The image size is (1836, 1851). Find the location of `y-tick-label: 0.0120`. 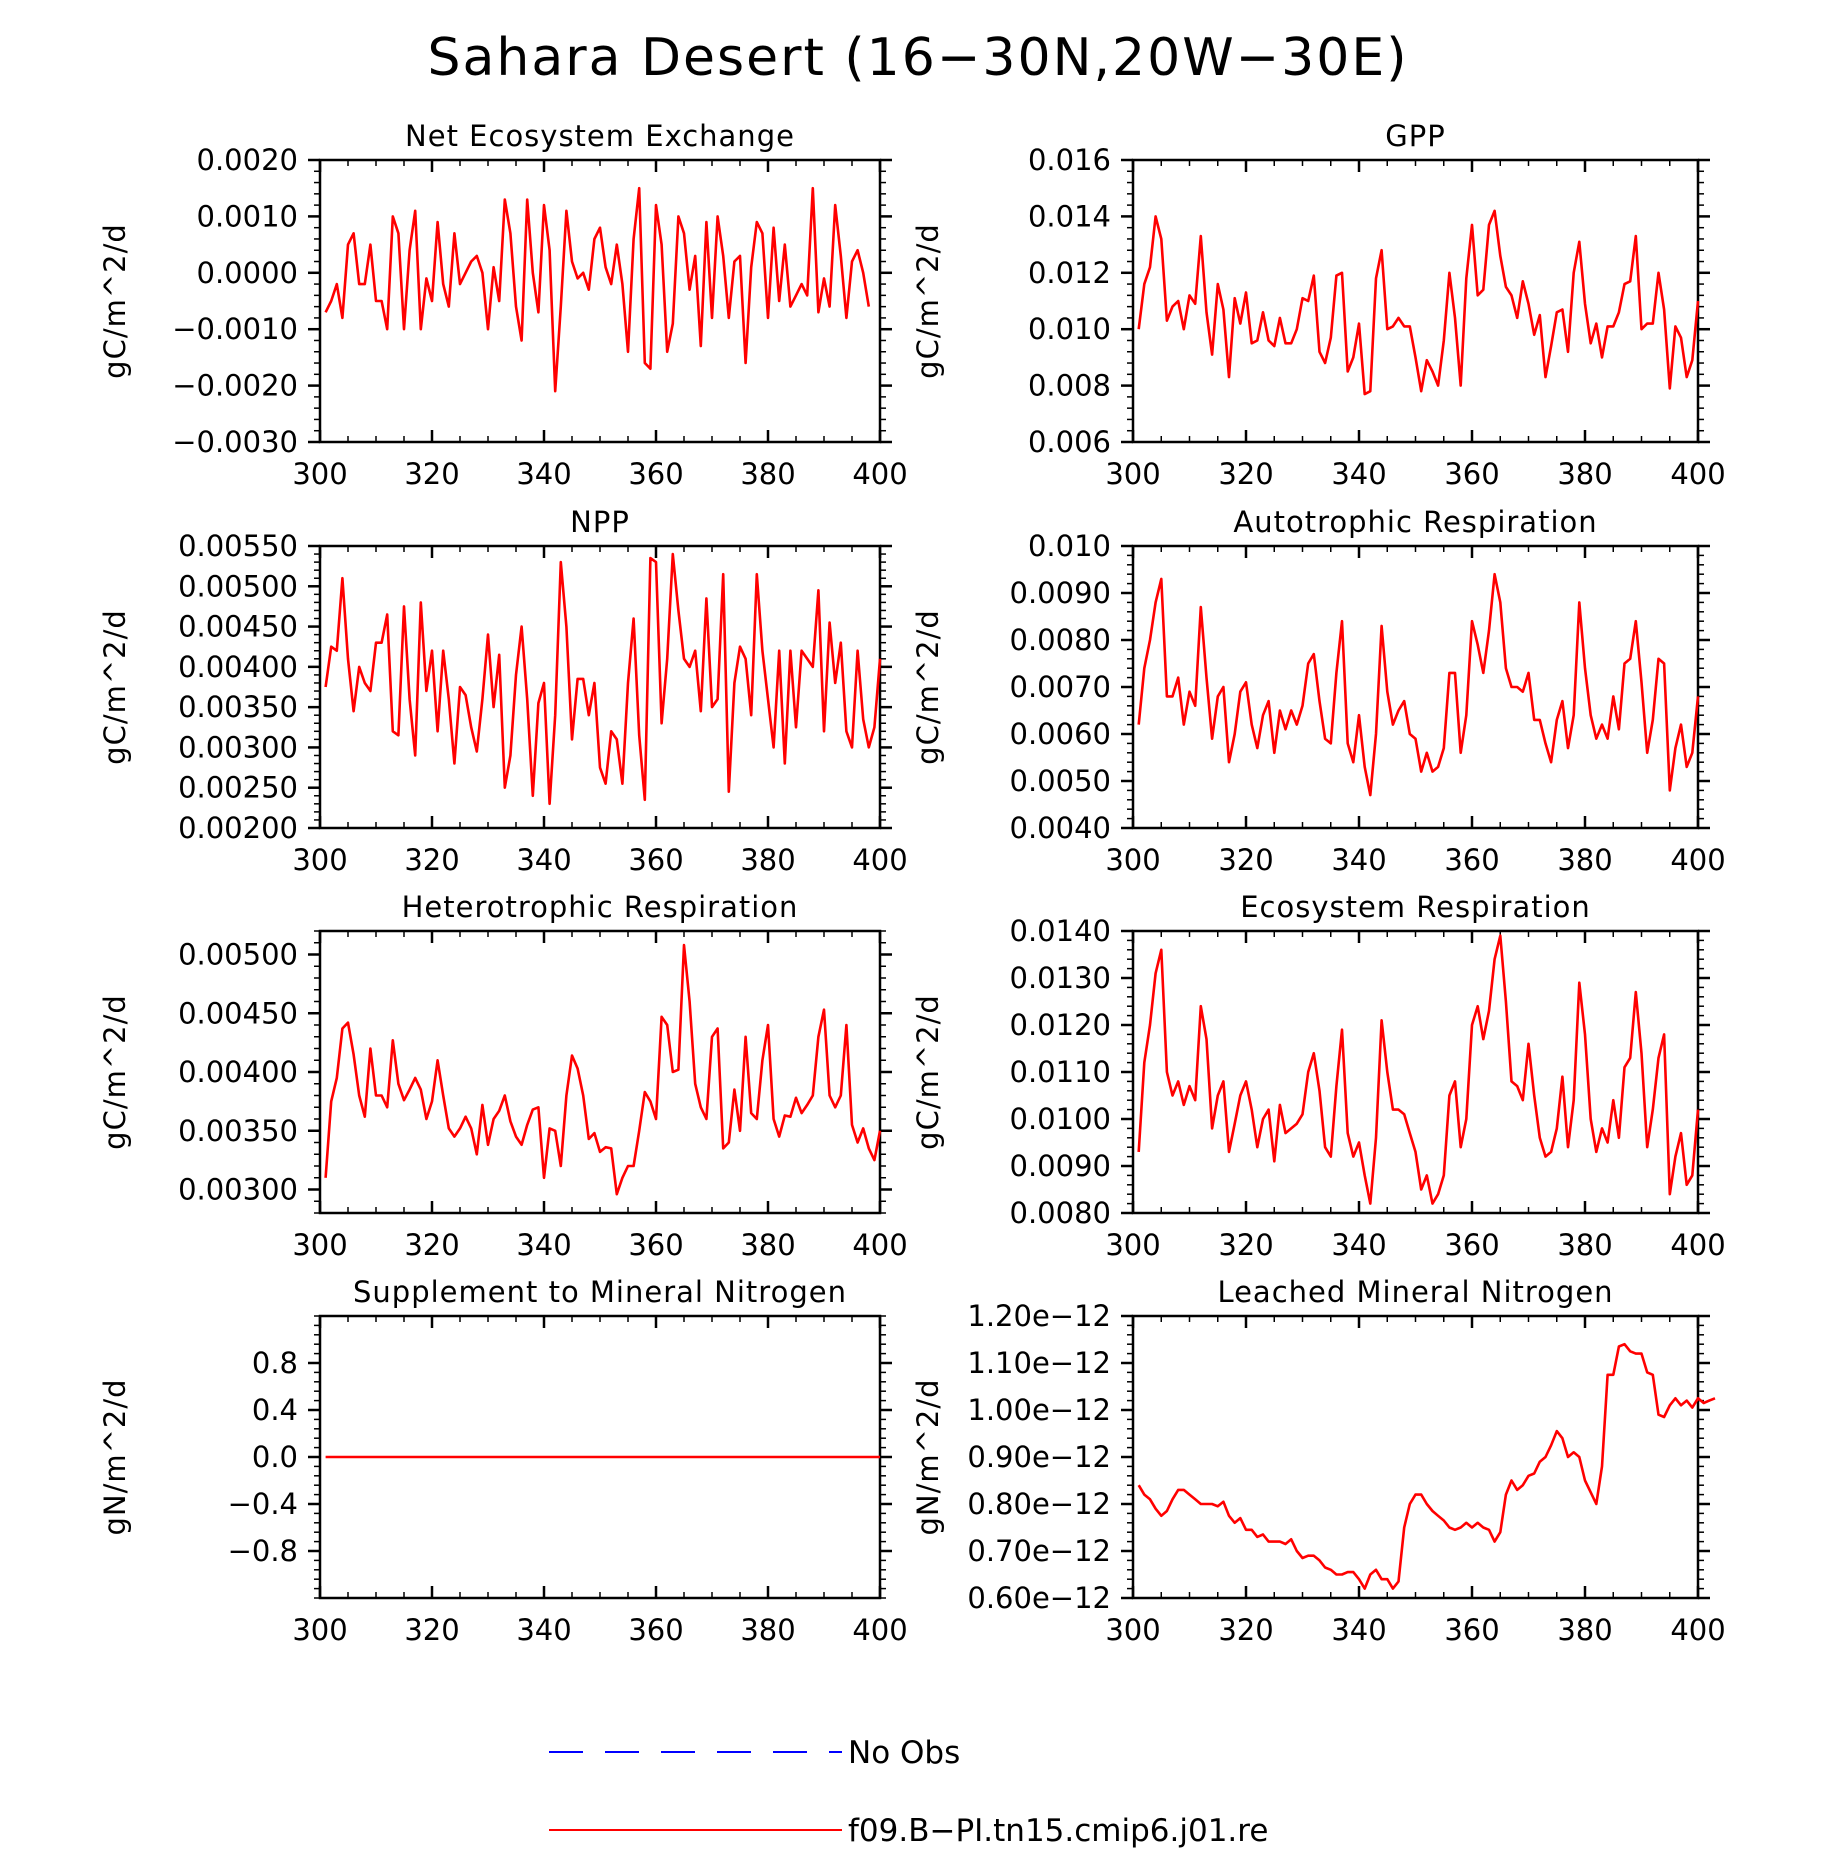

y-tick-label: 0.0120 is located at coordinates (1060, 1025).